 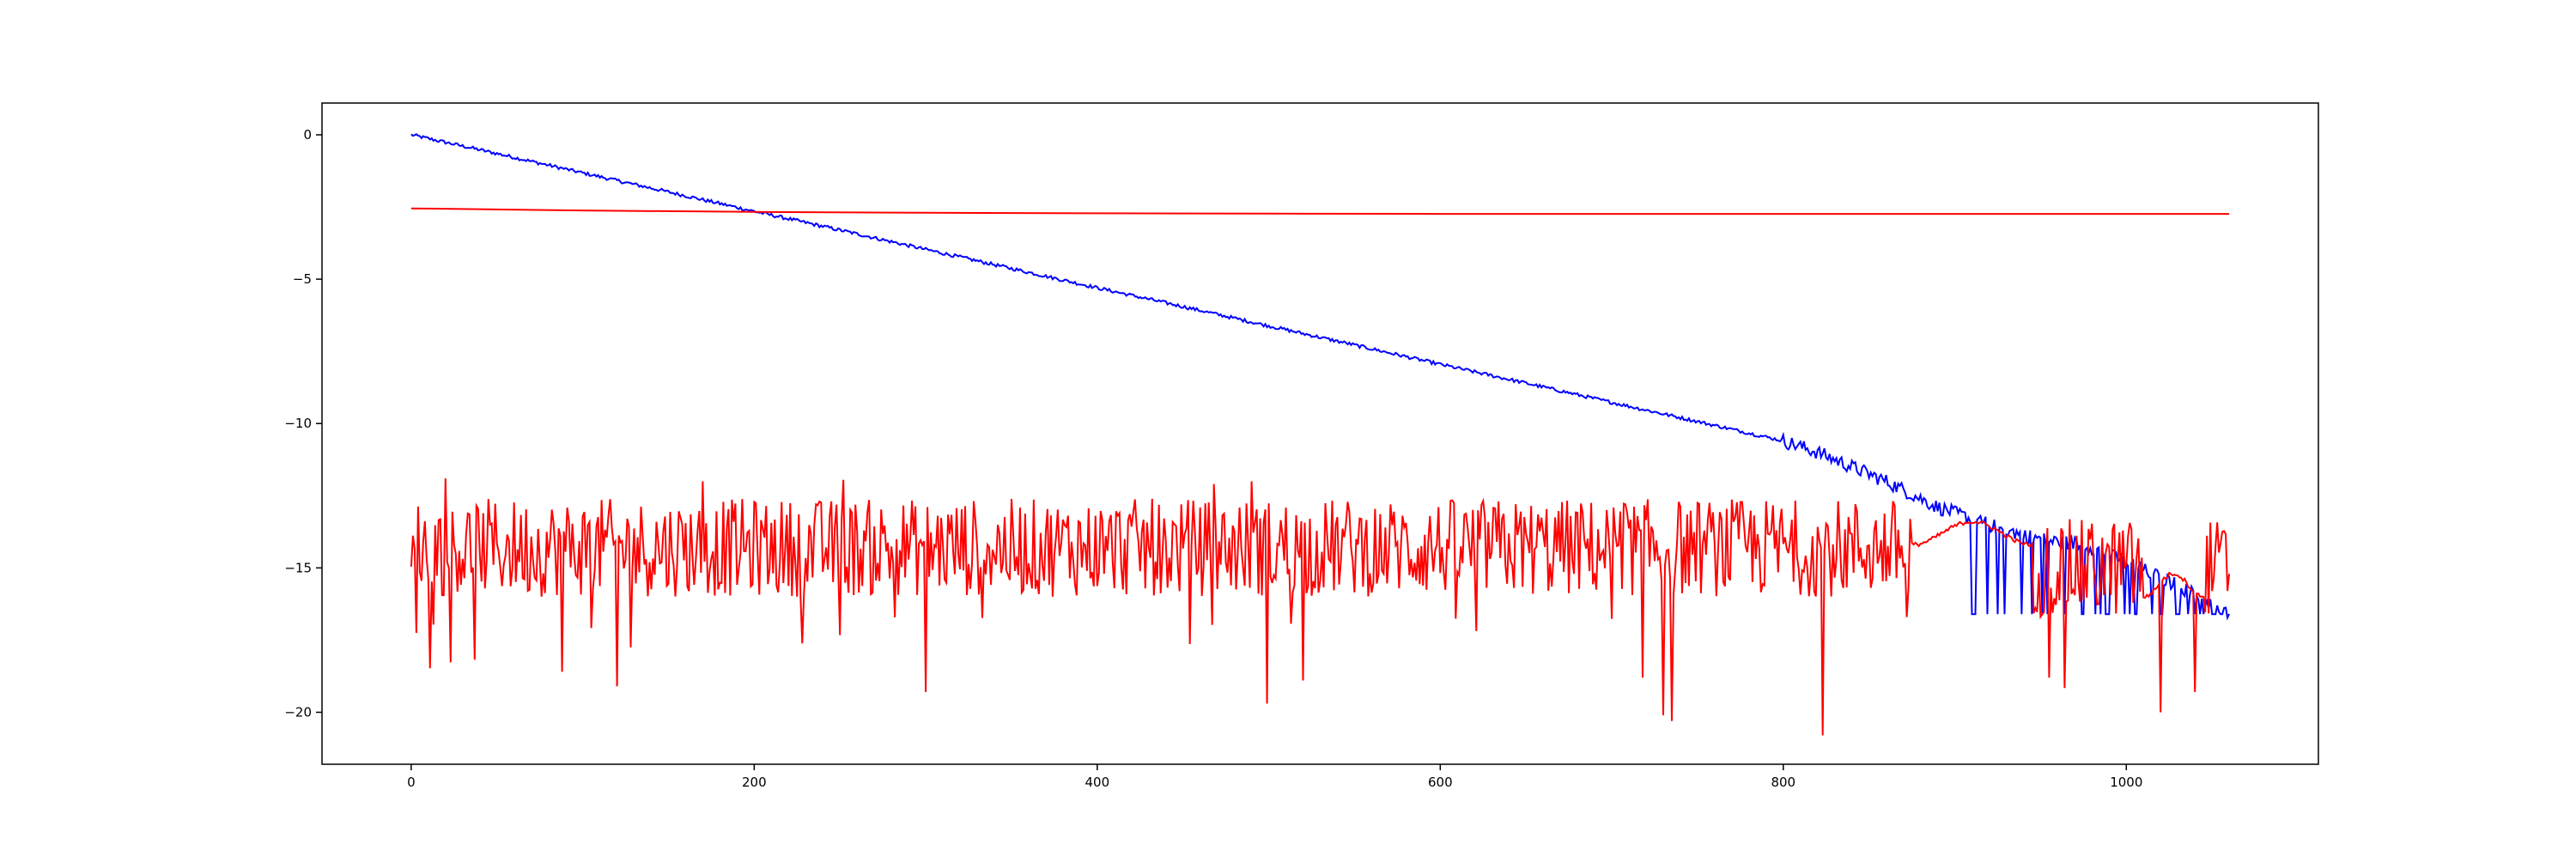 What do you see at coordinates (298, 568) in the screenshot?
I see `y-tick-label: −15` at bounding box center [298, 568].